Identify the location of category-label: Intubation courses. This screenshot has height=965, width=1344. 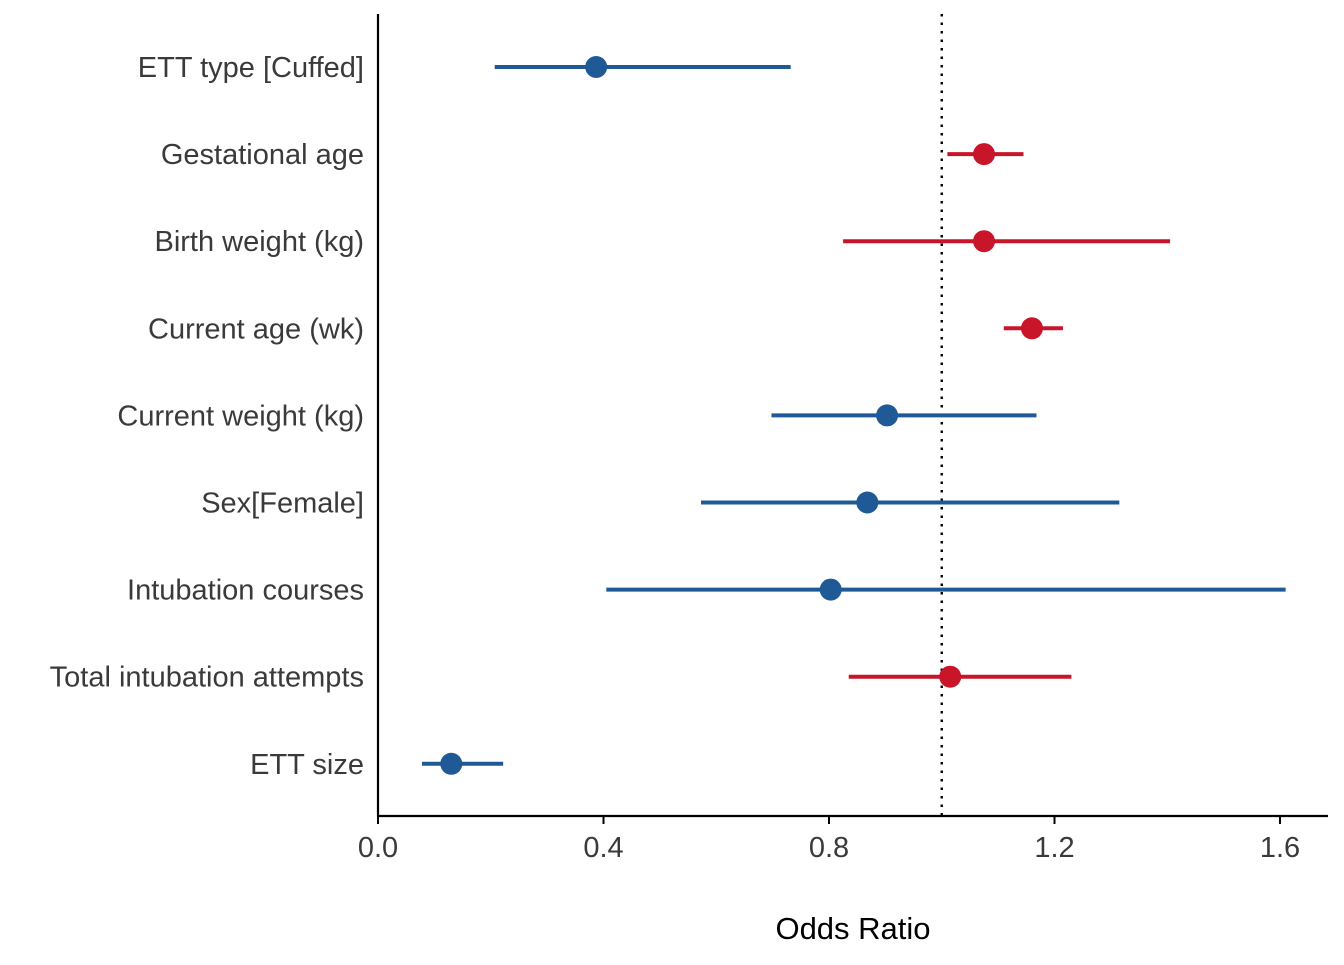
(245, 591).